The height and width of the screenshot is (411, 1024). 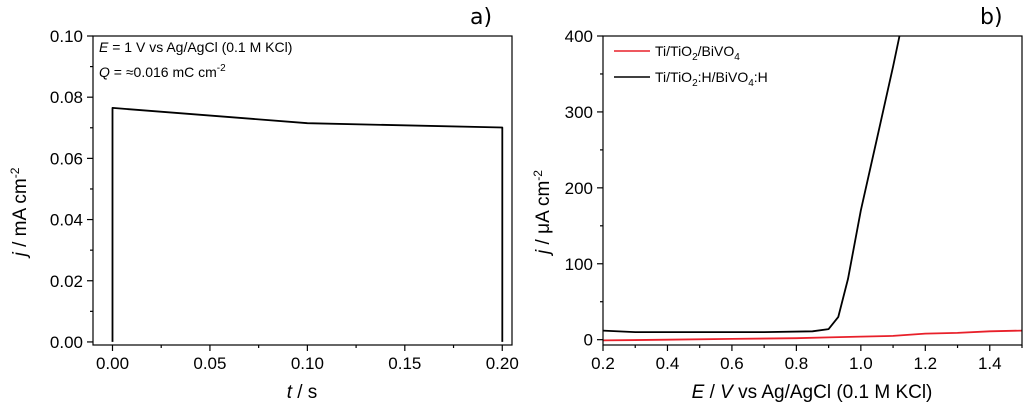 What do you see at coordinates (481, 17) in the screenshot?
I see `panel-a-label: a)` at bounding box center [481, 17].